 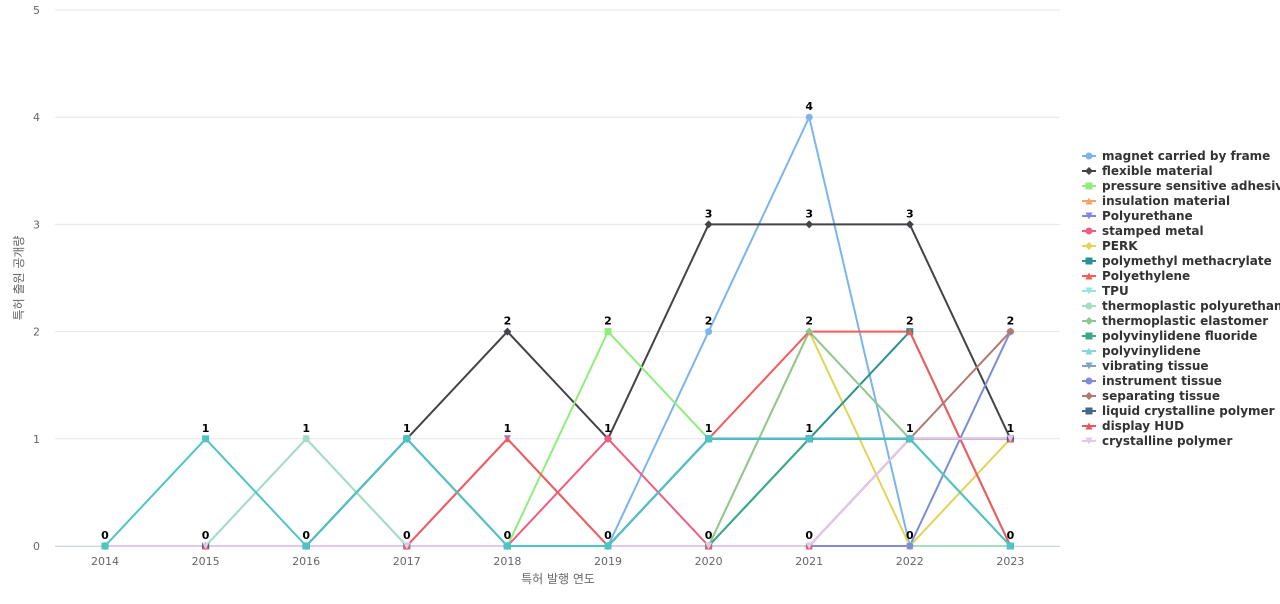 I want to click on y-tick-label: 2, so click(x=36, y=332).